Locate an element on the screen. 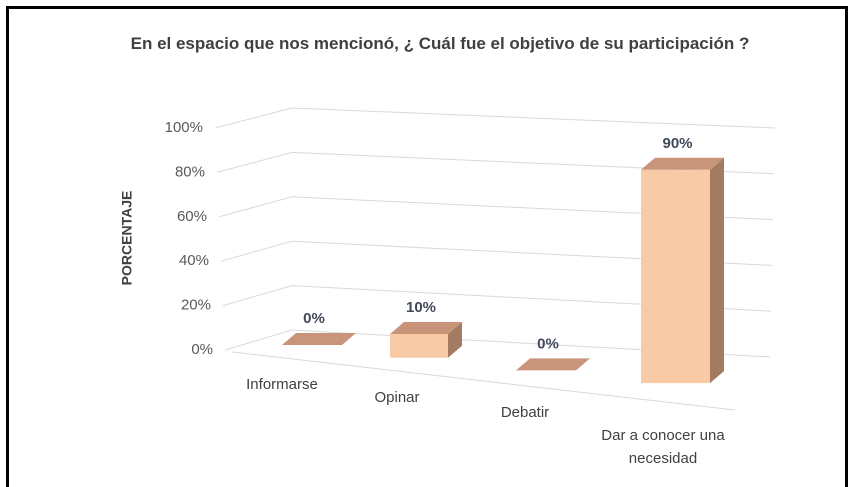 The image size is (860, 487). x-tick-label: Opinar is located at coordinates (397, 397).